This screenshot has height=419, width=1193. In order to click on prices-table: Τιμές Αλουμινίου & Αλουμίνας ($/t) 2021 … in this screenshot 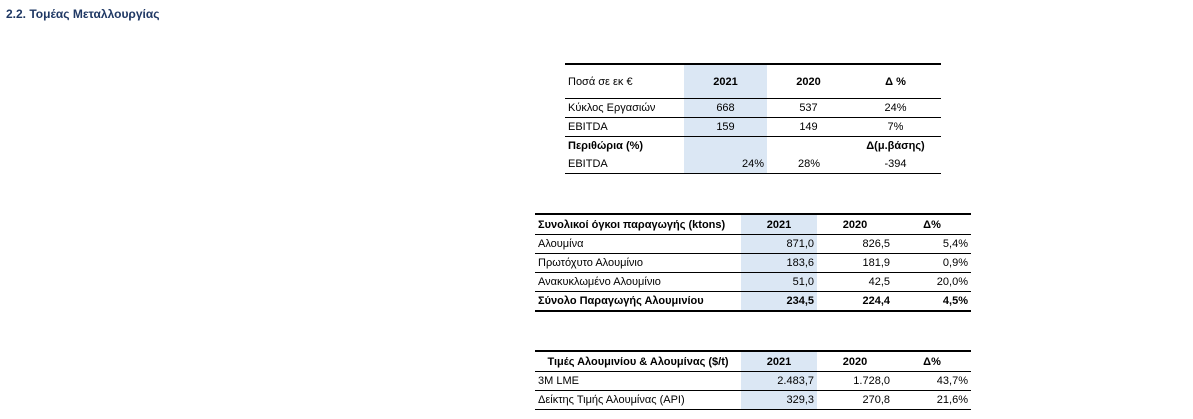, I will do `click(753, 380)`.